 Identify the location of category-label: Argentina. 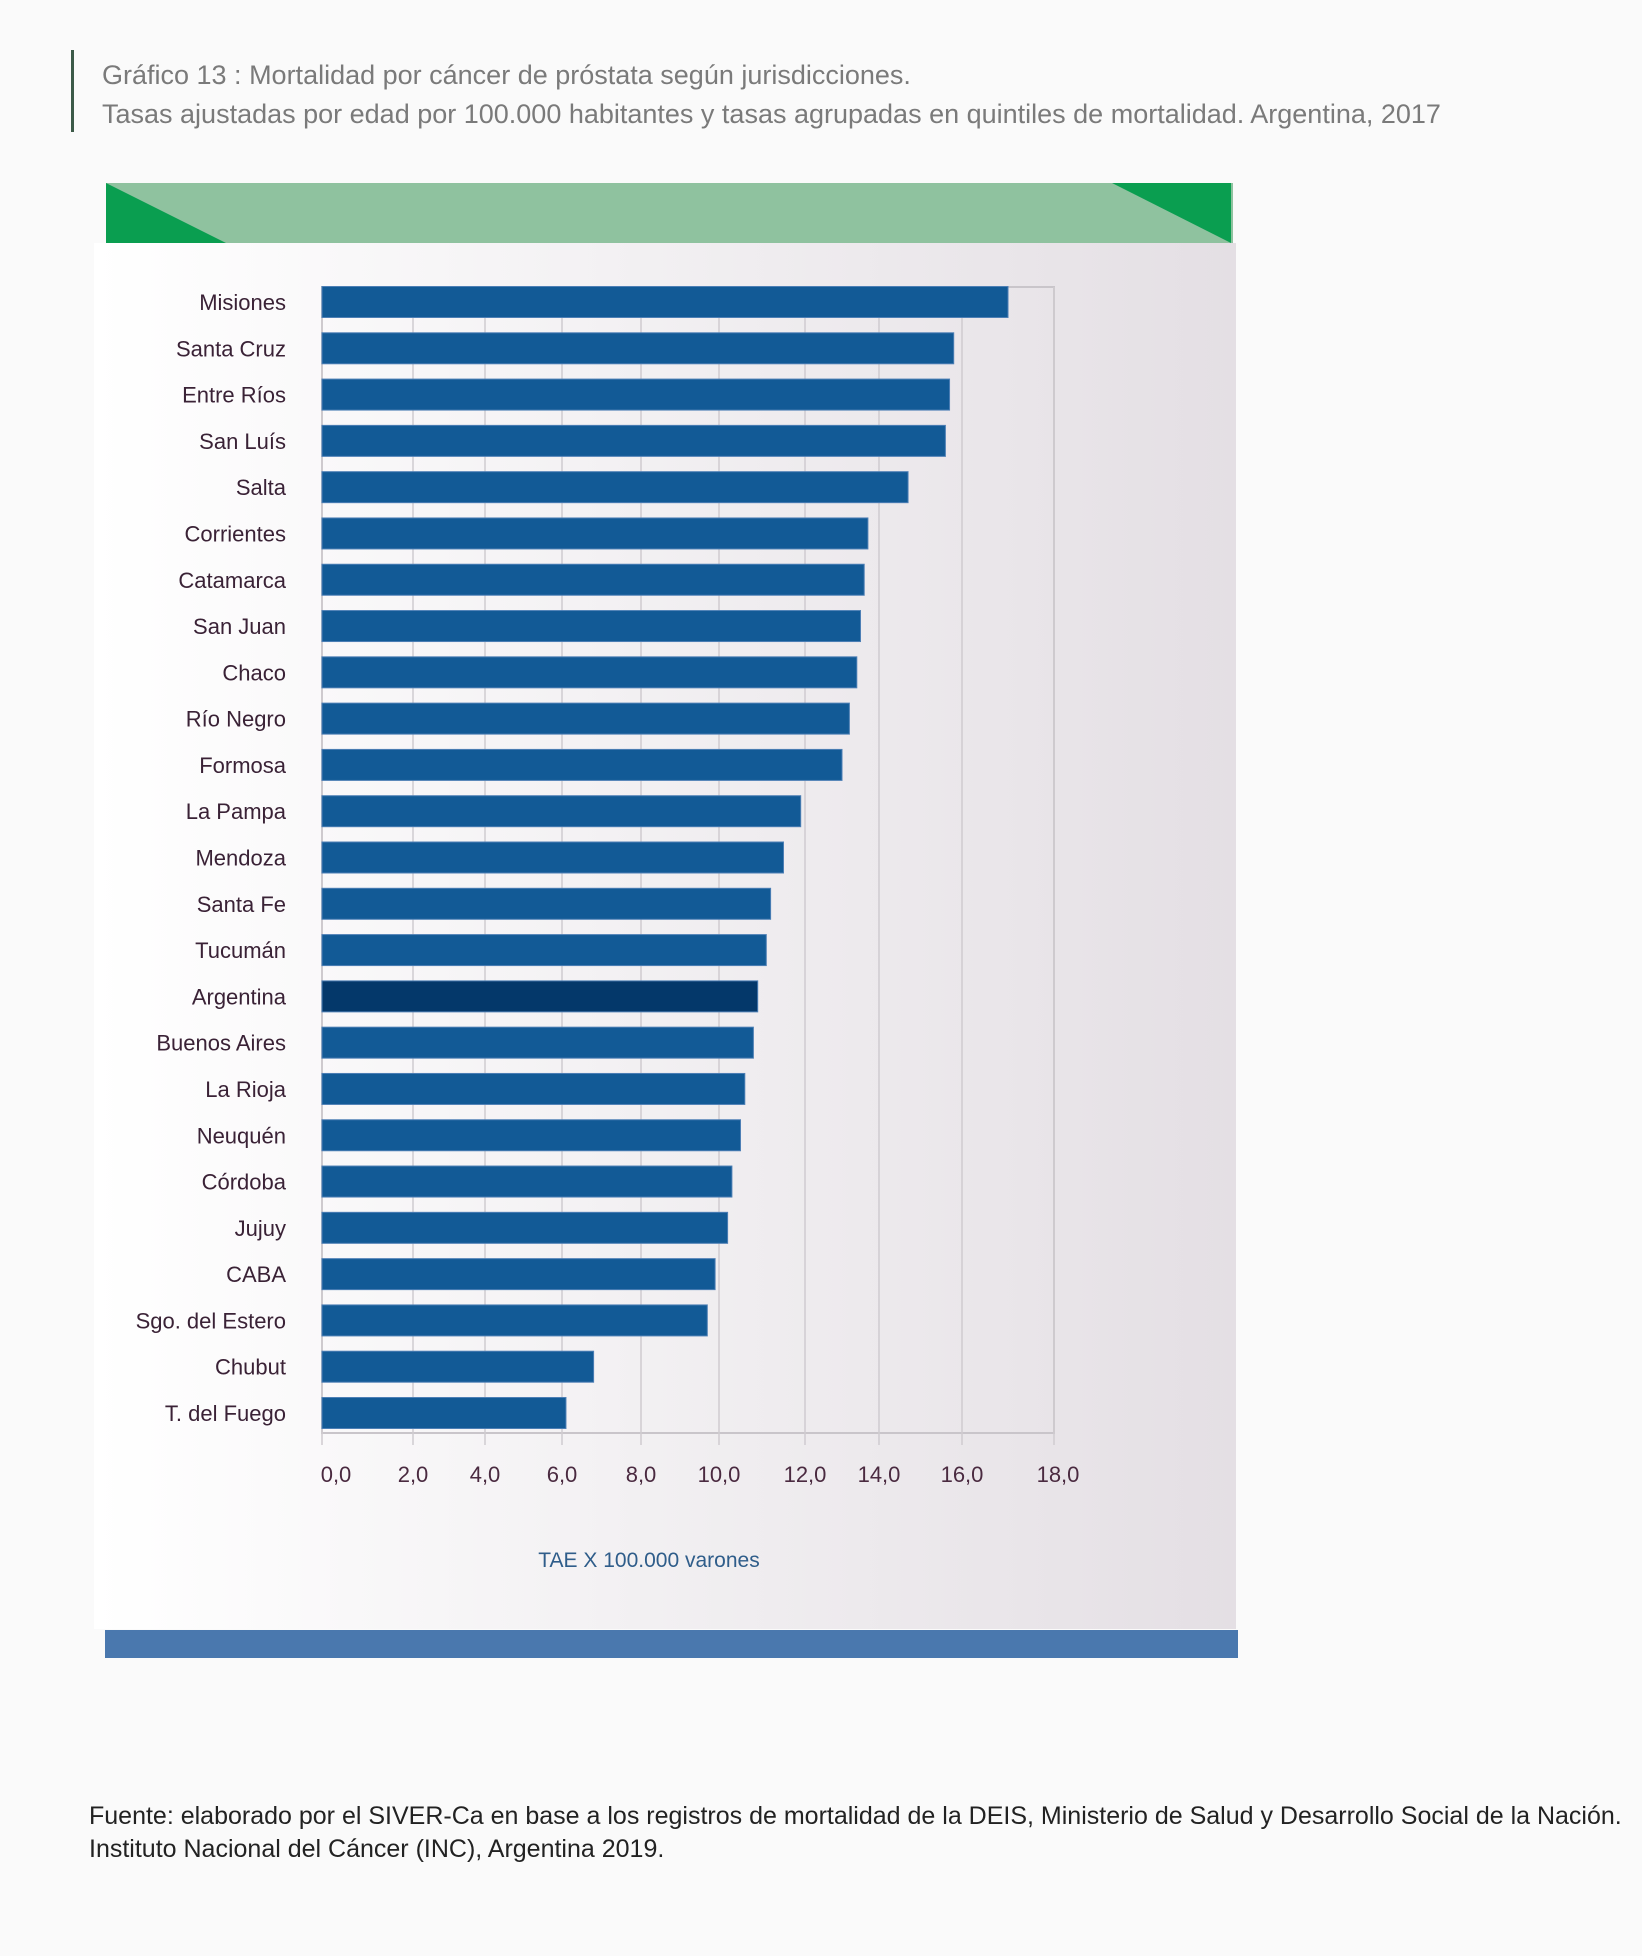
(239, 996).